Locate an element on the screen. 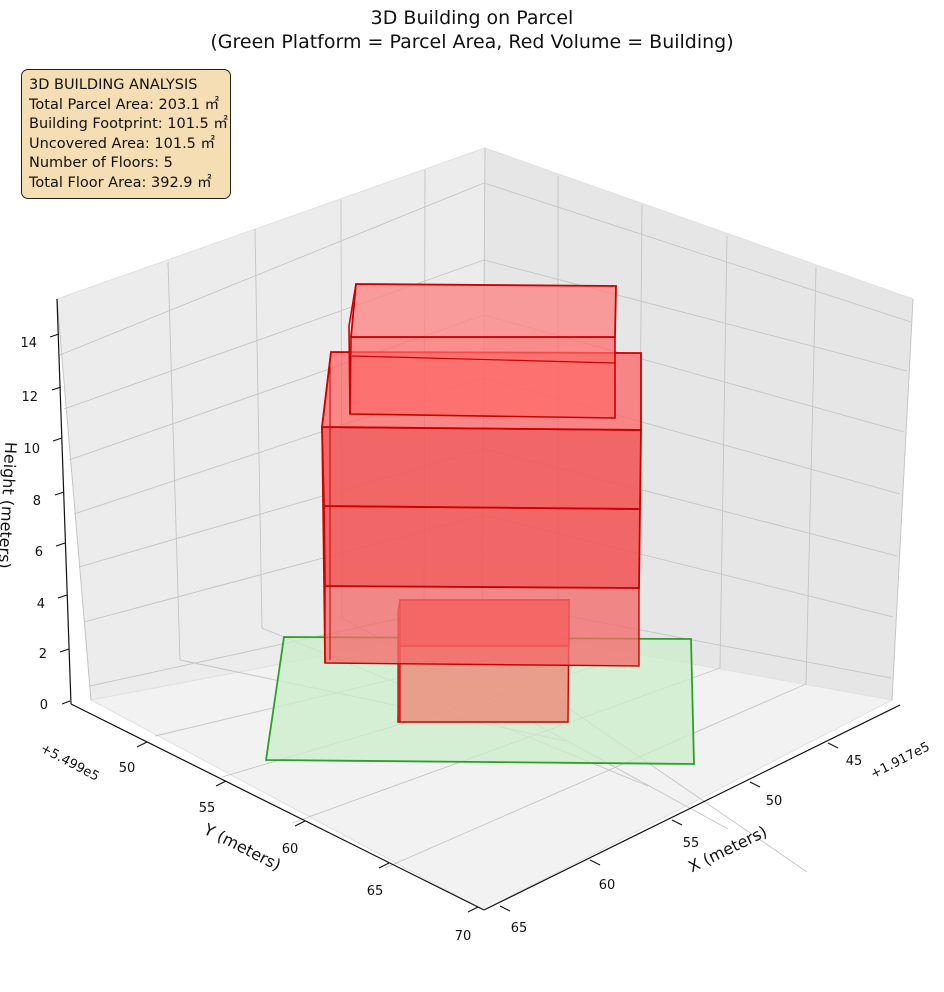 This screenshot has height=992, width=944. z-tick-label: 14 is located at coordinates (28, 343).